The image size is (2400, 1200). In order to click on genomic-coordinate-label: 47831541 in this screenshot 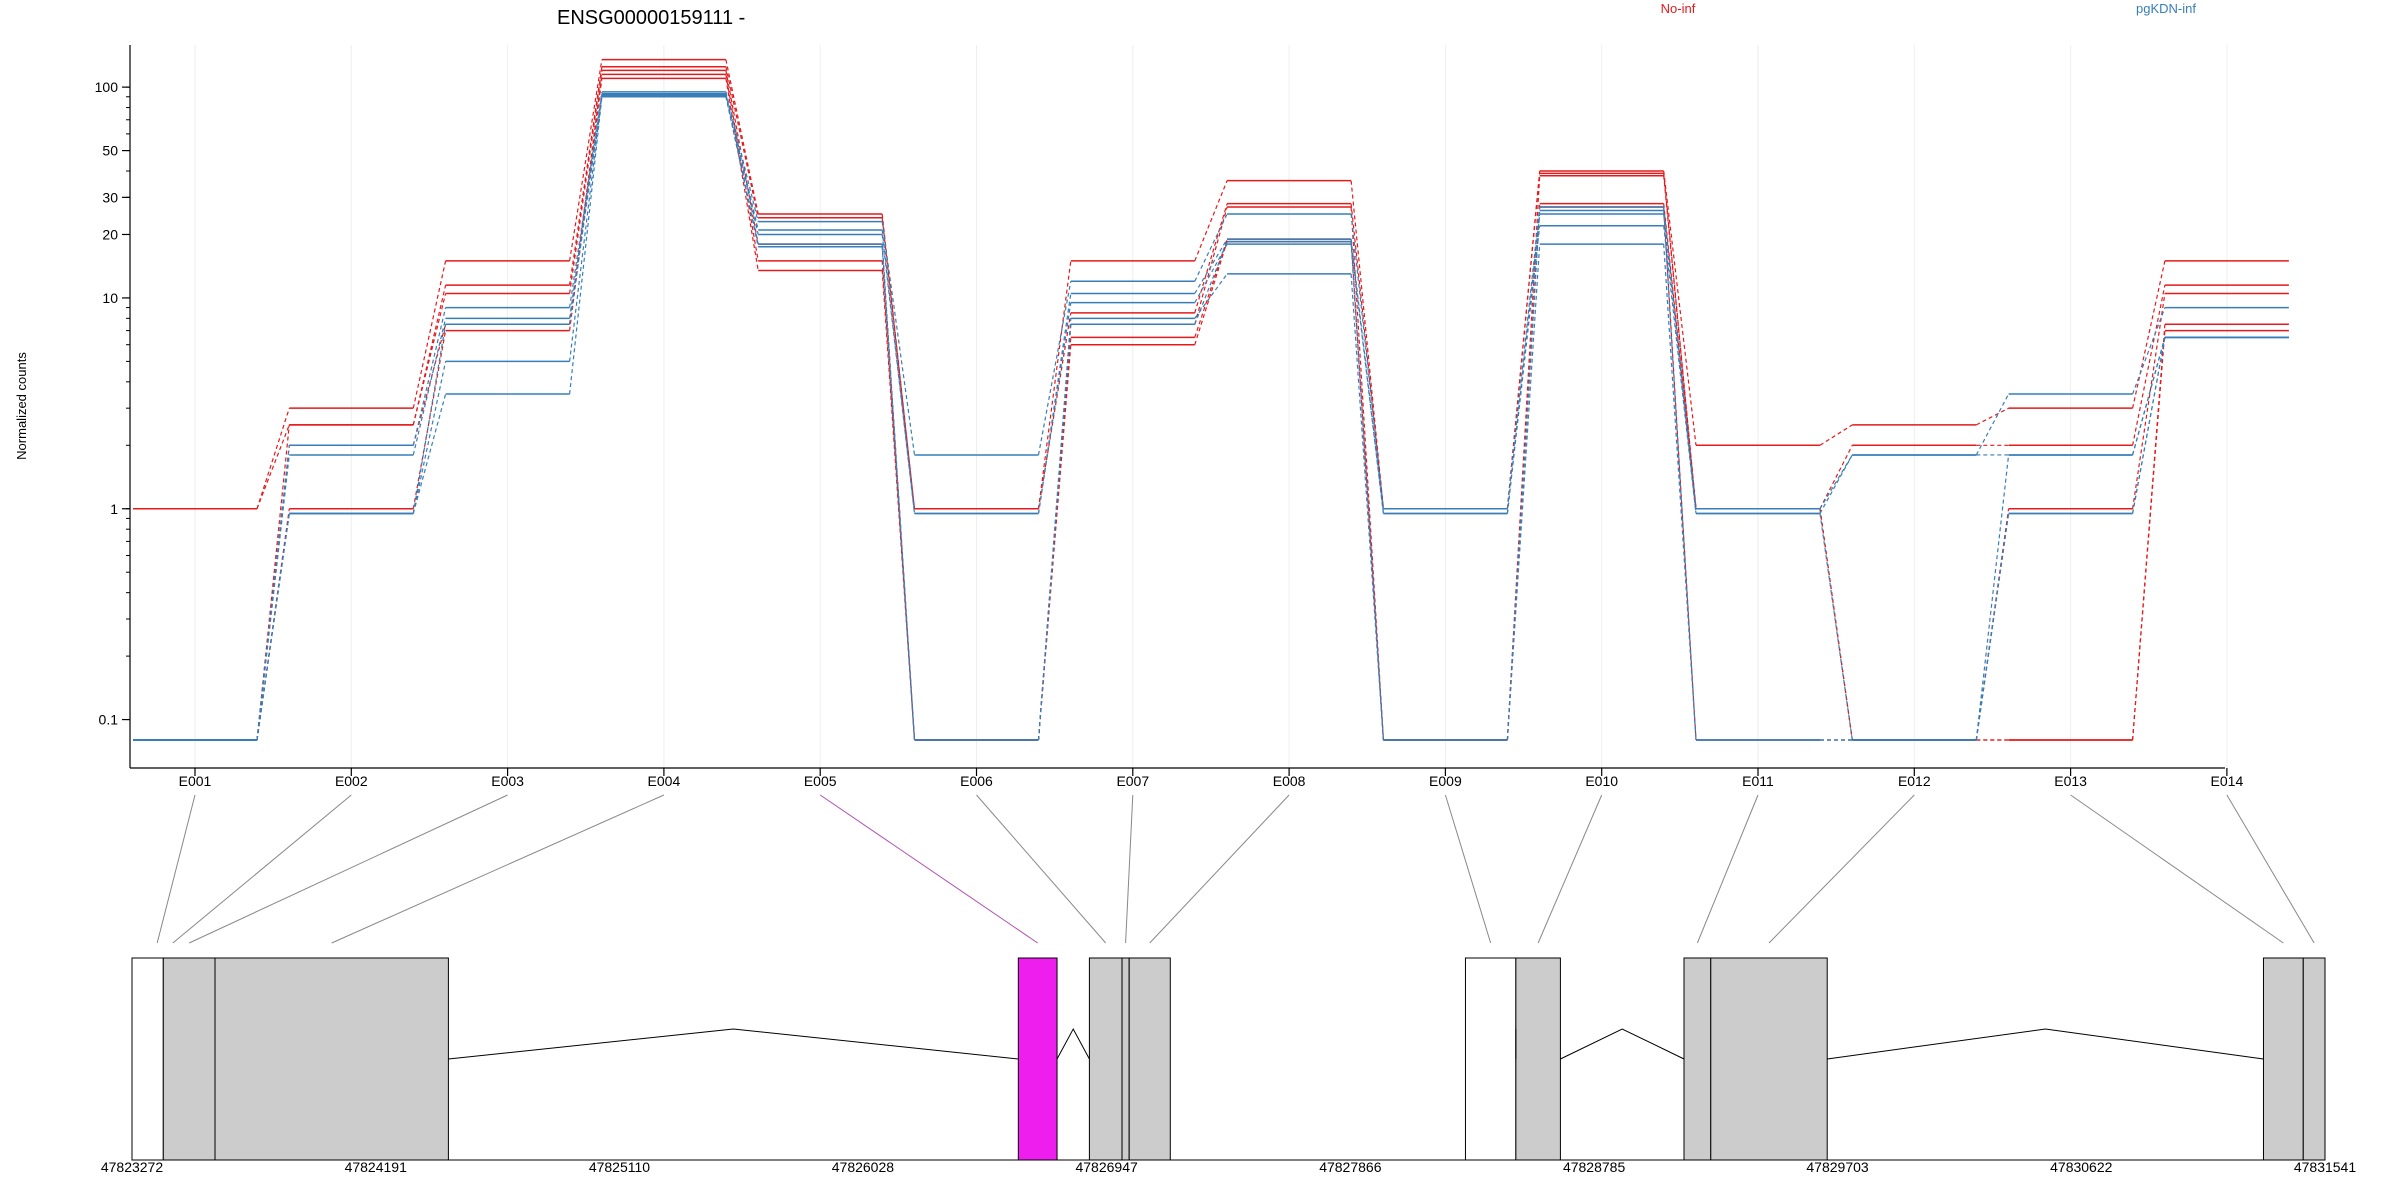, I will do `click(2325, 1167)`.